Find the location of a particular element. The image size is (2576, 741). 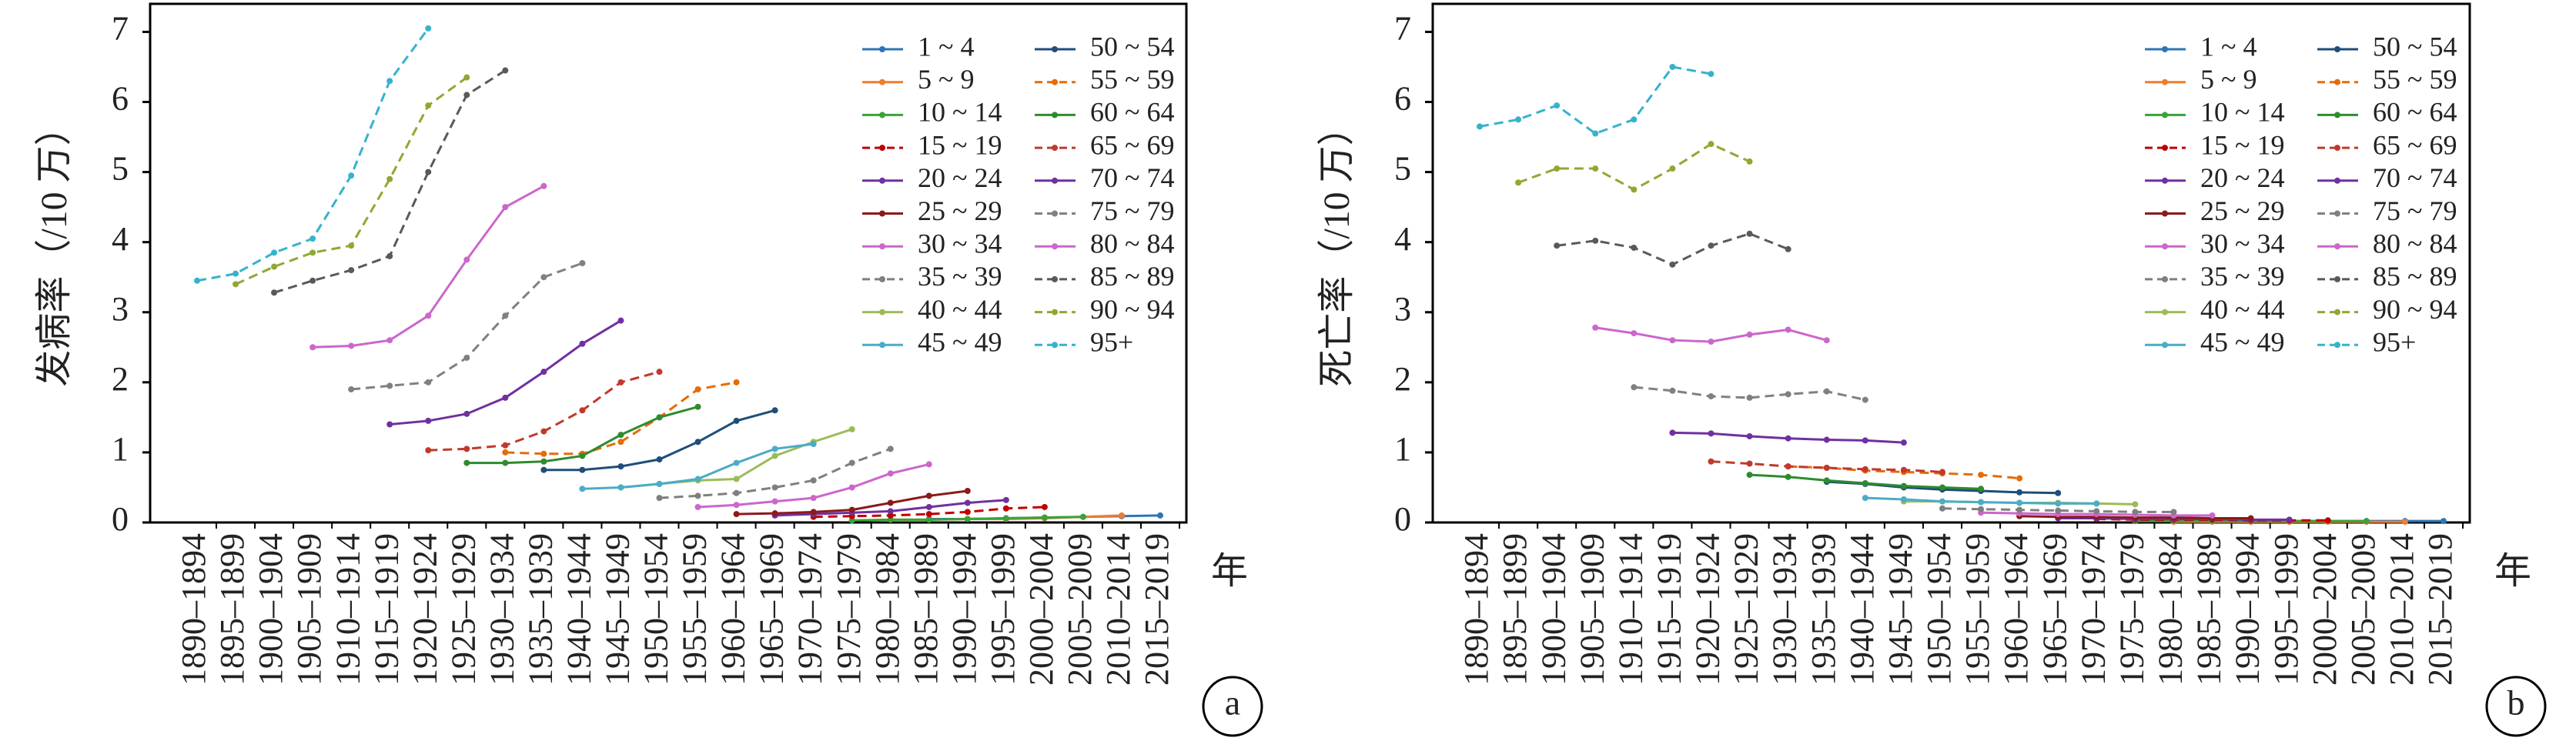

x-tick-label: 1985–1989 is located at coordinates (926, 609).